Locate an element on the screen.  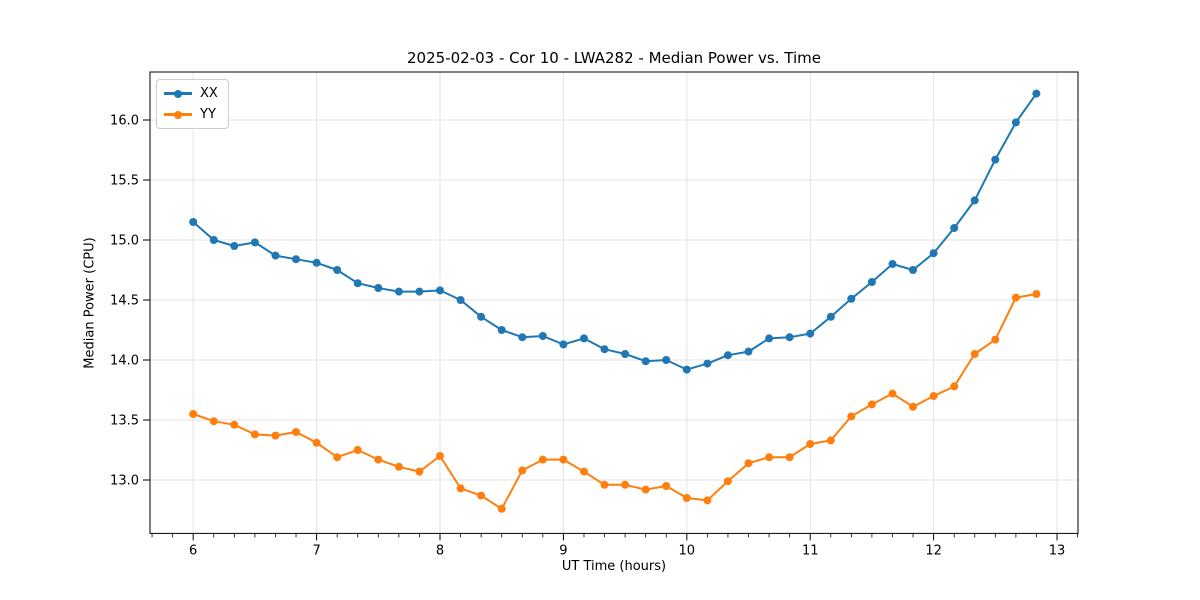
legend-line-sample-xx is located at coordinates (178, 93).